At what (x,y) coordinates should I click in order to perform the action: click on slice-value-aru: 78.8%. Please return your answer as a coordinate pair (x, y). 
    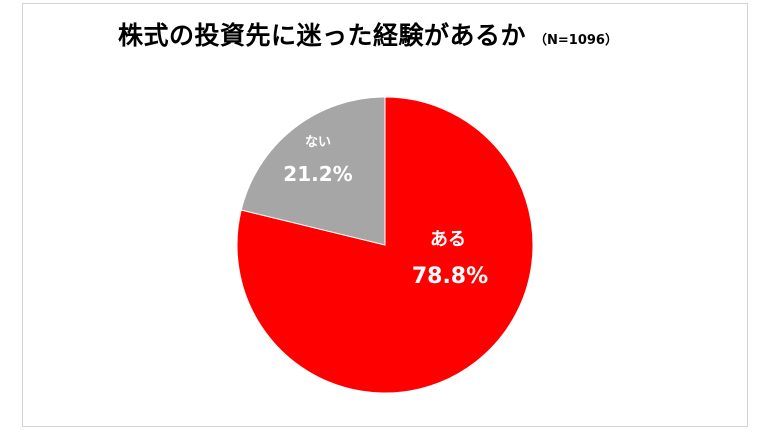
    Looking at the image, I should click on (450, 276).